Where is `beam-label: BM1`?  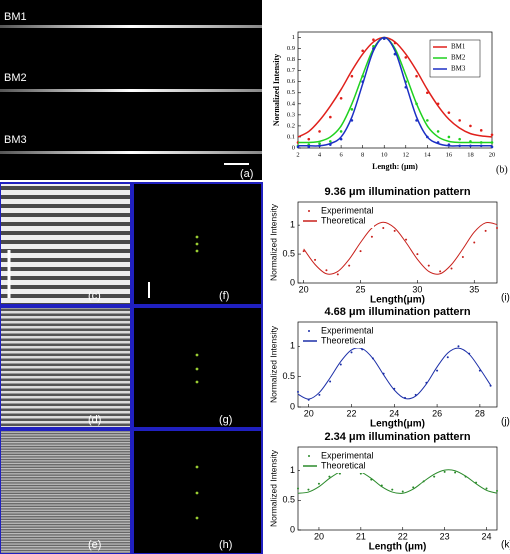 beam-label: BM1 is located at coordinates (15, 17).